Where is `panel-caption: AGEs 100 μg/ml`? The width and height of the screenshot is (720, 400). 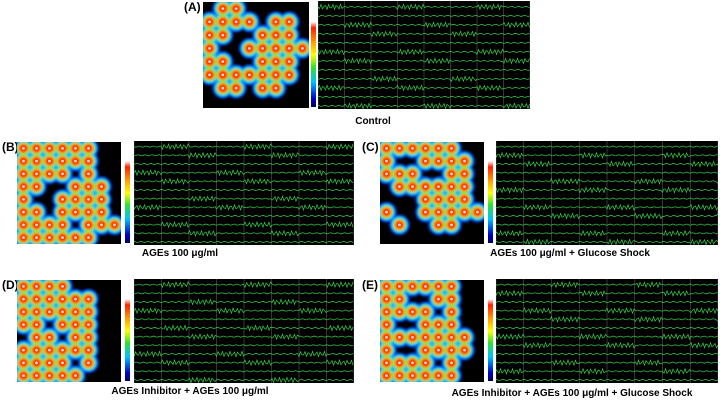 panel-caption: AGEs 100 μg/ml is located at coordinates (180, 253).